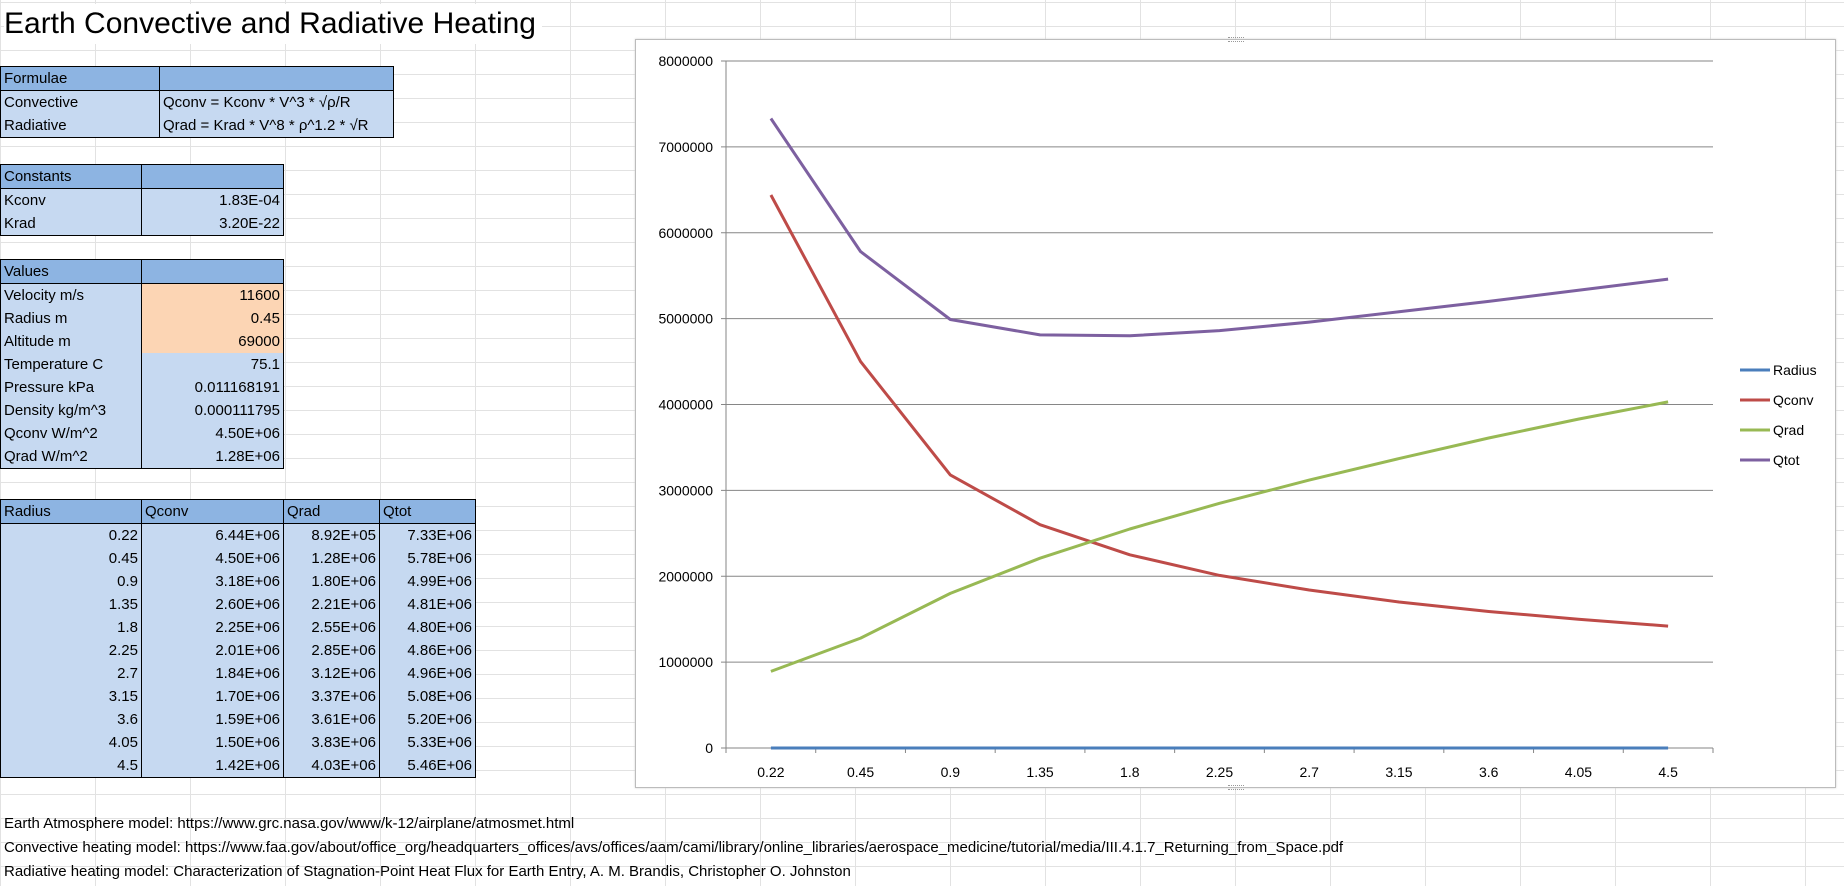 The image size is (1844, 886). Describe the element at coordinates (71, 673) in the screenshot. I see `cell-radius: 2.7` at that location.